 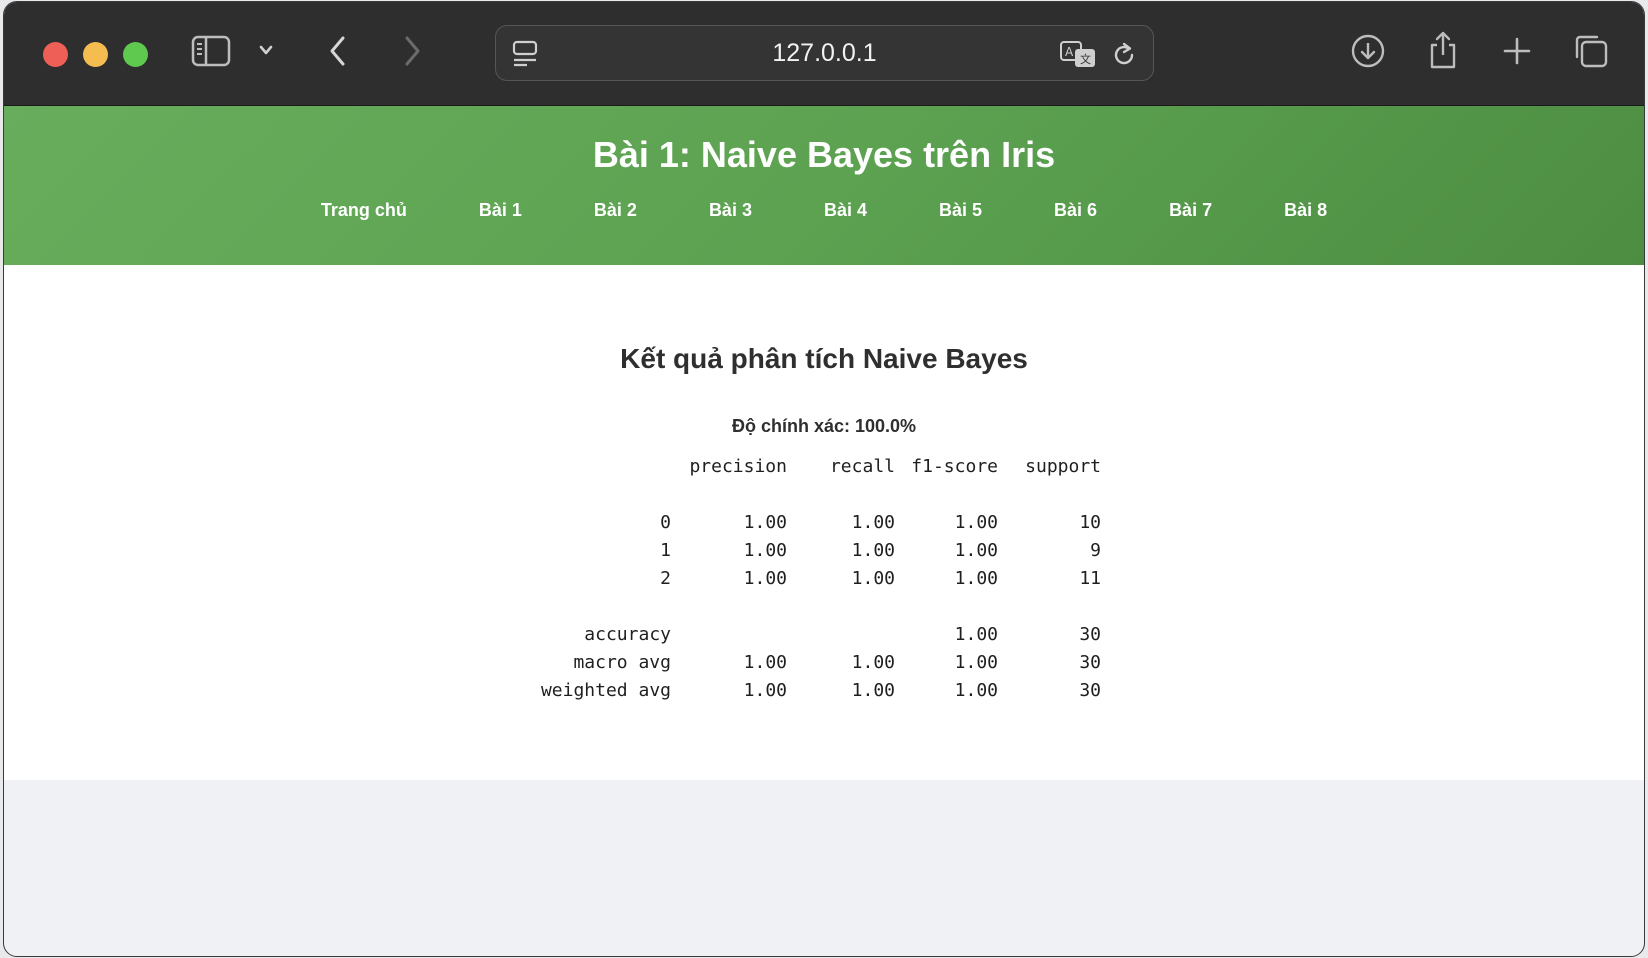 I want to click on col-header-precision: precision, so click(x=738, y=466).